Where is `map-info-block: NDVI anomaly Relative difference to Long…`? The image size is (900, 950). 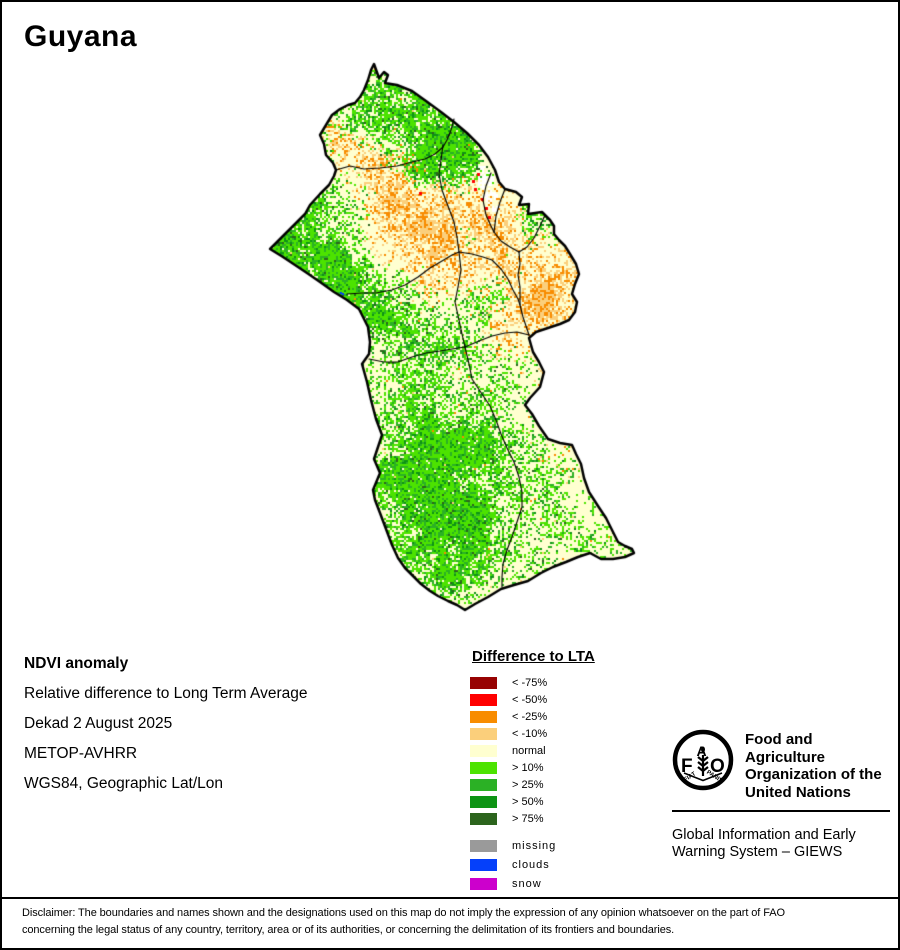
map-info-block: NDVI anomaly Relative difference to Long… is located at coordinates (239, 725).